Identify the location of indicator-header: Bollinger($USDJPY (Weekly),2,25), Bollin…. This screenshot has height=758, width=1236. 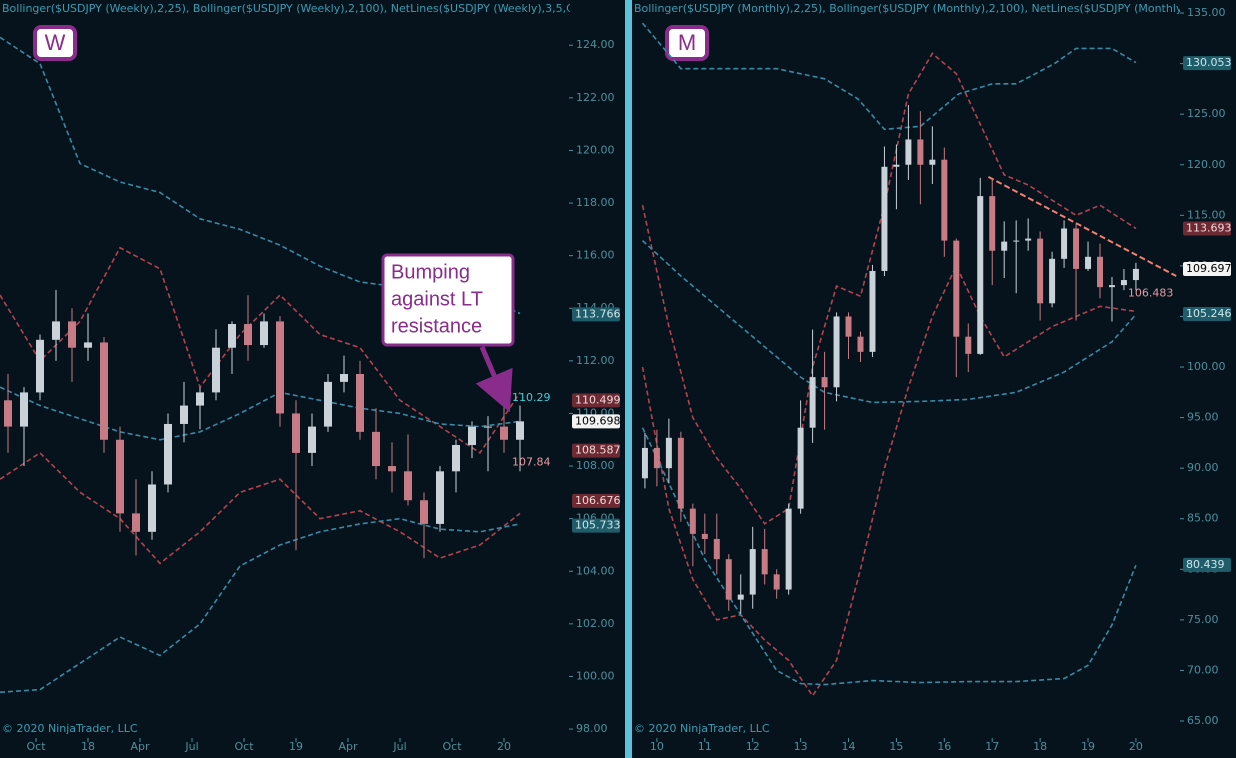
(316, 8).